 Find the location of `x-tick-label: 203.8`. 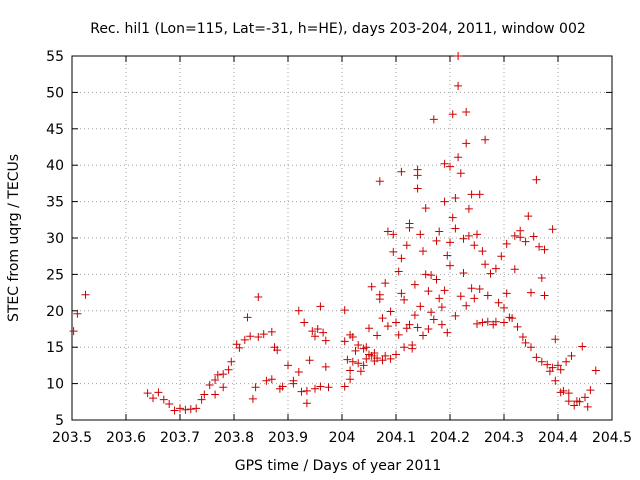

x-tick-label: 203.8 is located at coordinates (234, 438).